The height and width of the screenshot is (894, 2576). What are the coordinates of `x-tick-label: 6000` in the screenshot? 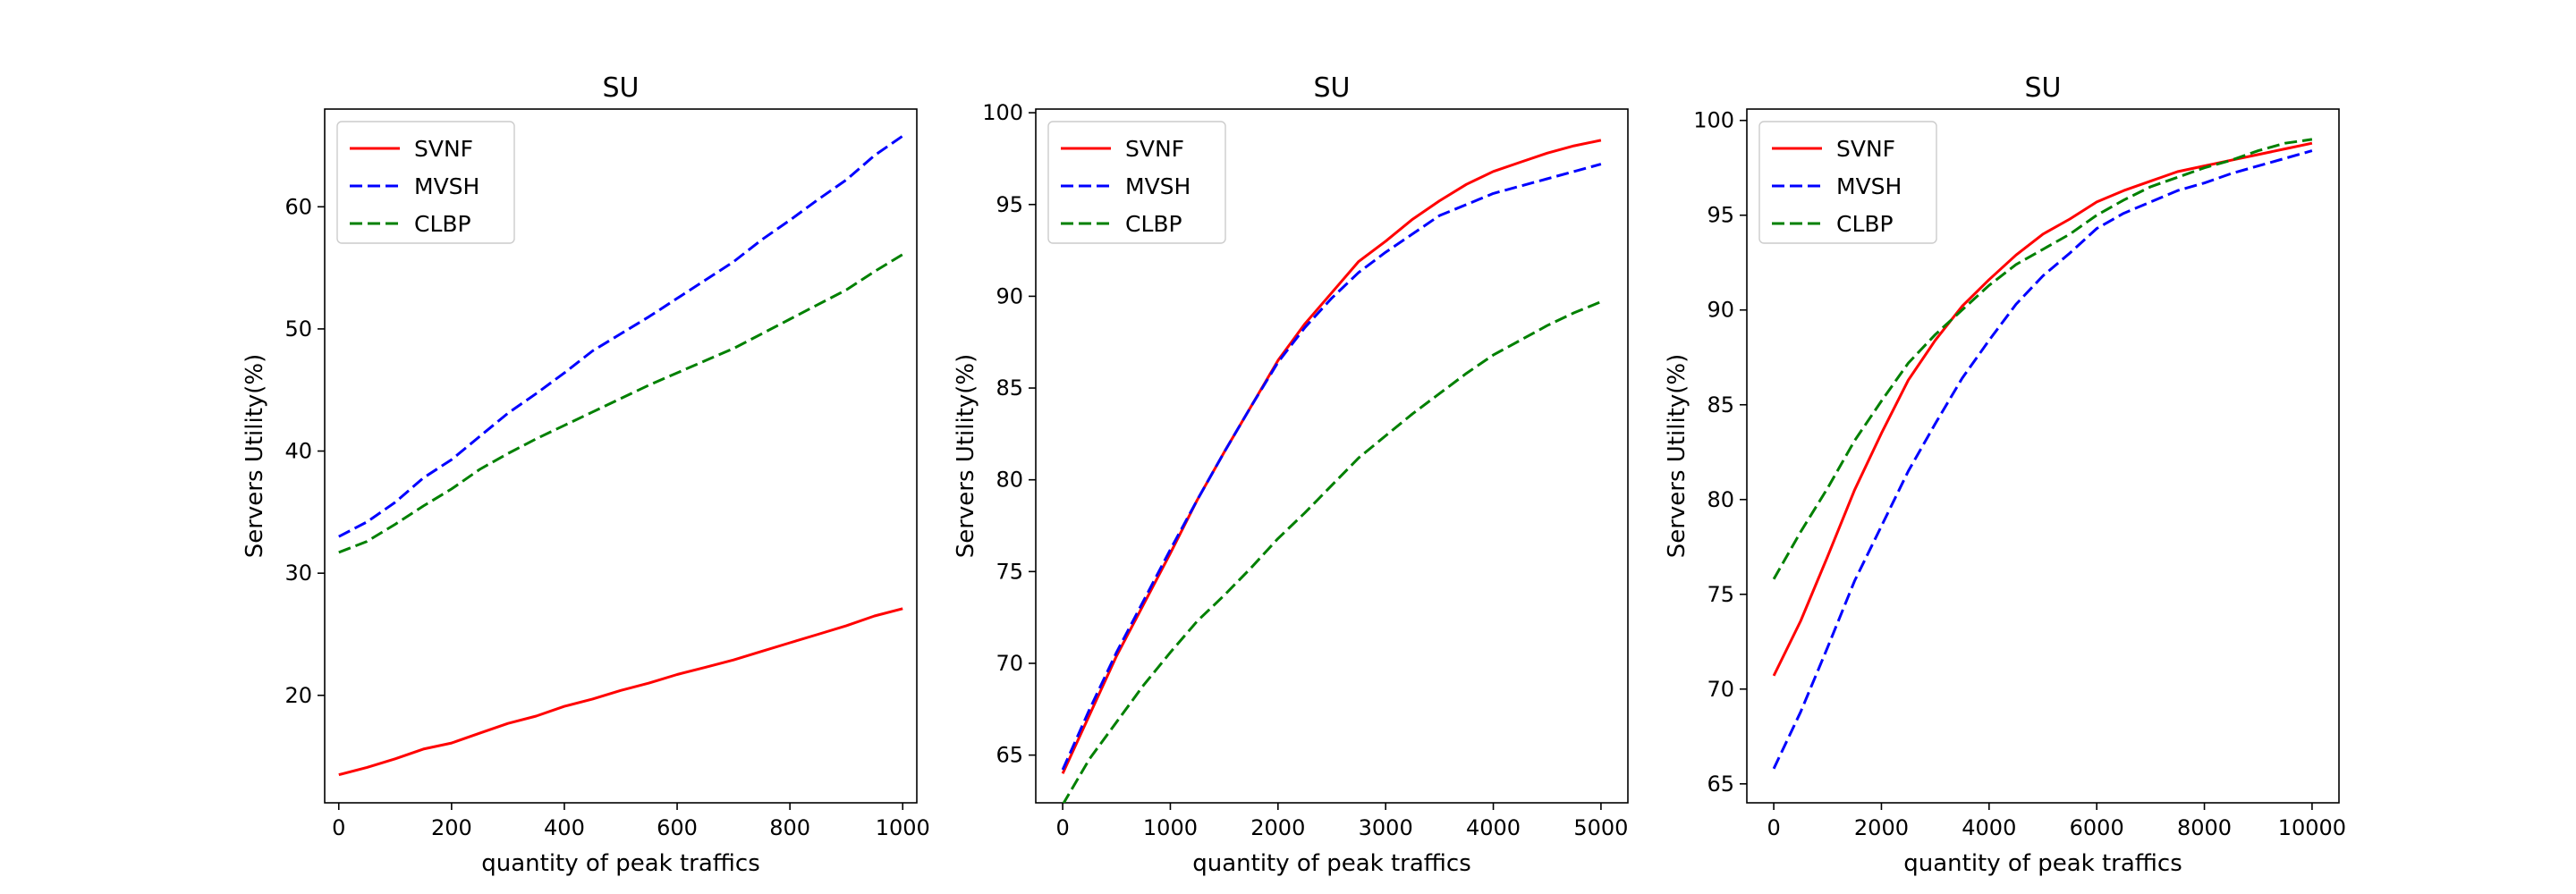 It's located at (2097, 827).